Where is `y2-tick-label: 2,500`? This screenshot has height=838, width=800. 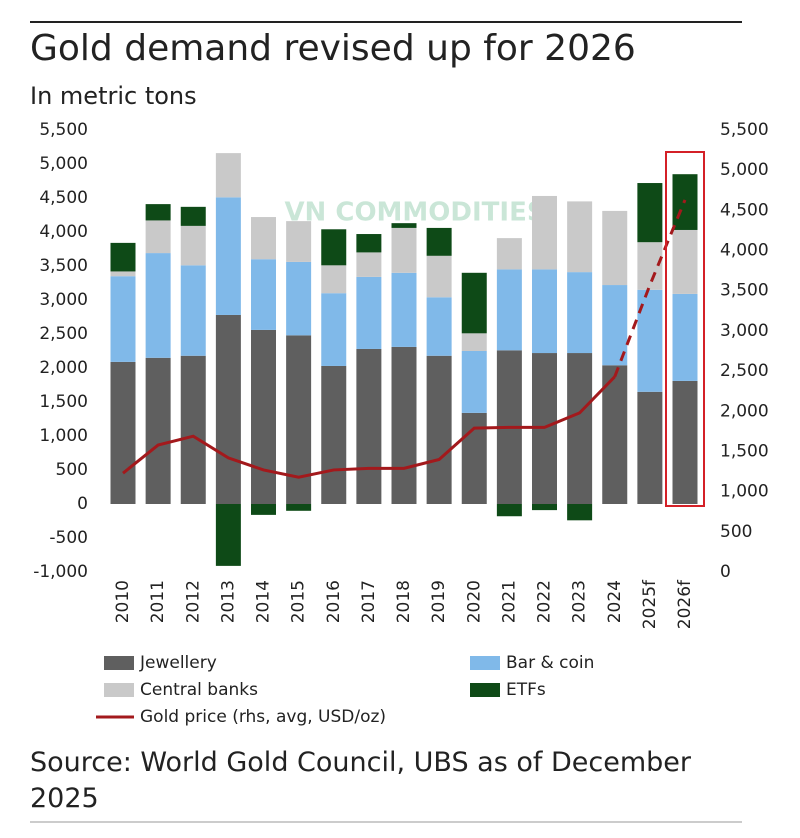 y2-tick-label: 2,500 is located at coordinates (744, 371).